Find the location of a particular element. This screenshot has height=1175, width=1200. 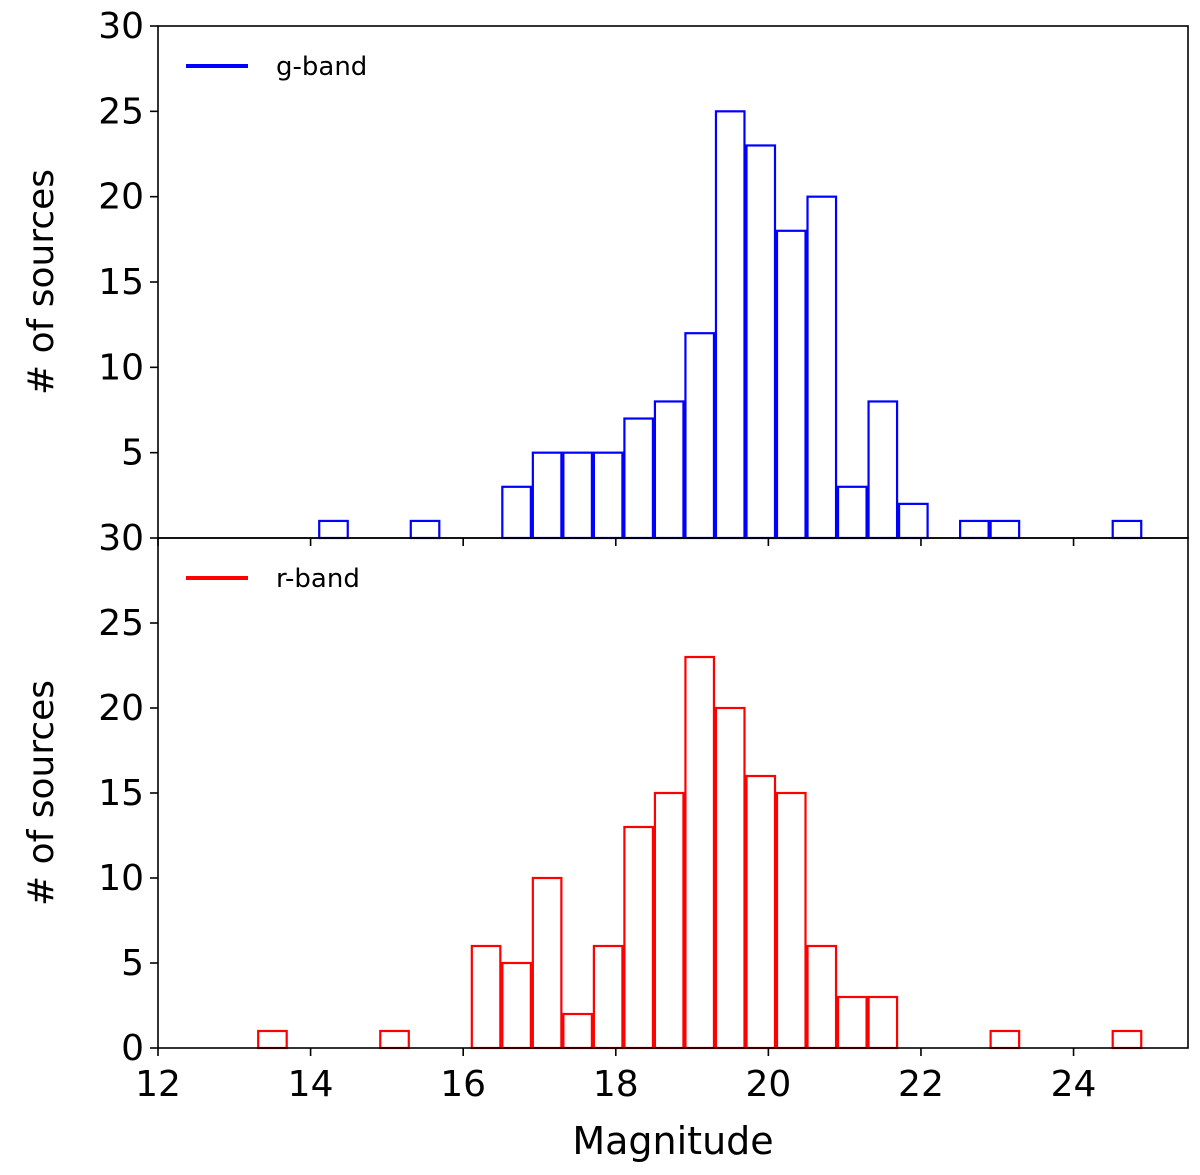

bottom-xtick-label-14: 14 is located at coordinates (311, 1084).